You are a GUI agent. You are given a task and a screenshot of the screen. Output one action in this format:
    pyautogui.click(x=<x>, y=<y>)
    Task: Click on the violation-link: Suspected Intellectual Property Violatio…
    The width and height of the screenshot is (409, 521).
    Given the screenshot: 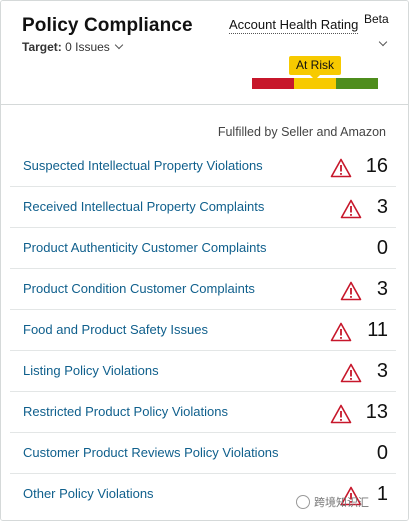 What is the action you would take?
    pyautogui.click(x=143, y=165)
    